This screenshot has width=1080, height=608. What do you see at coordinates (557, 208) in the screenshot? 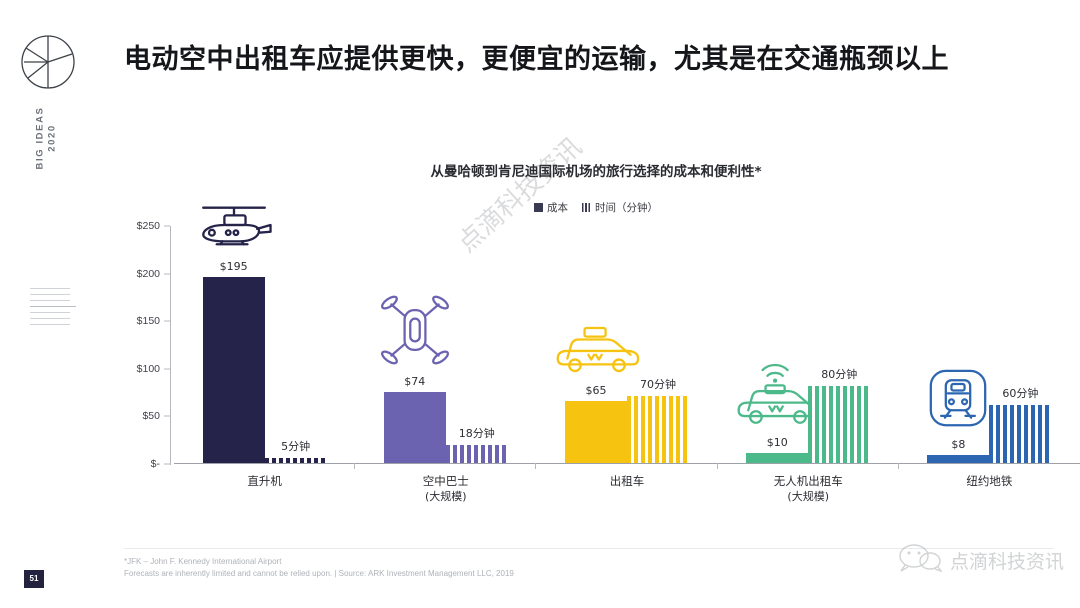
I see `legend-label-cost: 成本` at bounding box center [557, 208].